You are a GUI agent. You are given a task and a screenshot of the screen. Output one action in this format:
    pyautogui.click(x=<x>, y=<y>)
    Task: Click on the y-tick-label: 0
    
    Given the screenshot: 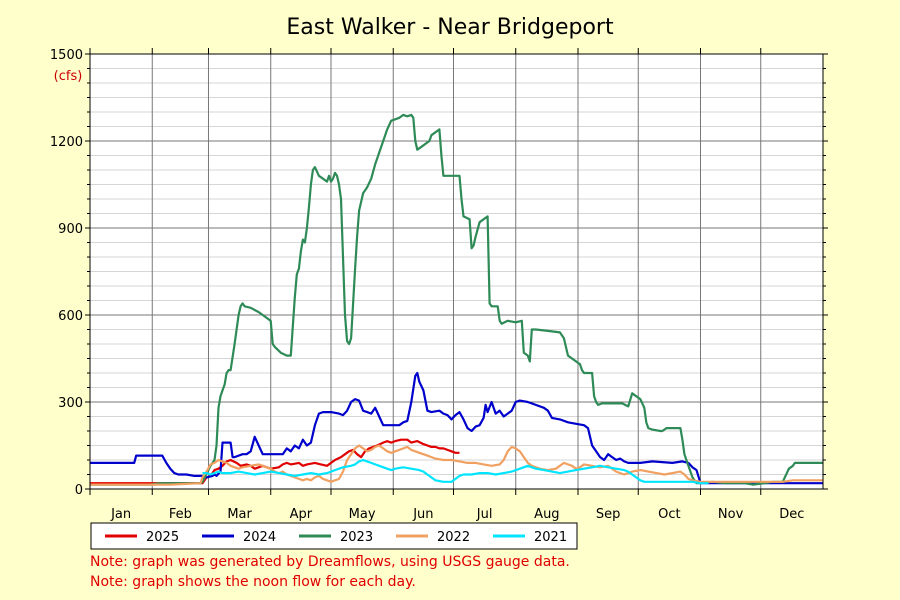 What is the action you would take?
    pyautogui.click(x=79, y=490)
    